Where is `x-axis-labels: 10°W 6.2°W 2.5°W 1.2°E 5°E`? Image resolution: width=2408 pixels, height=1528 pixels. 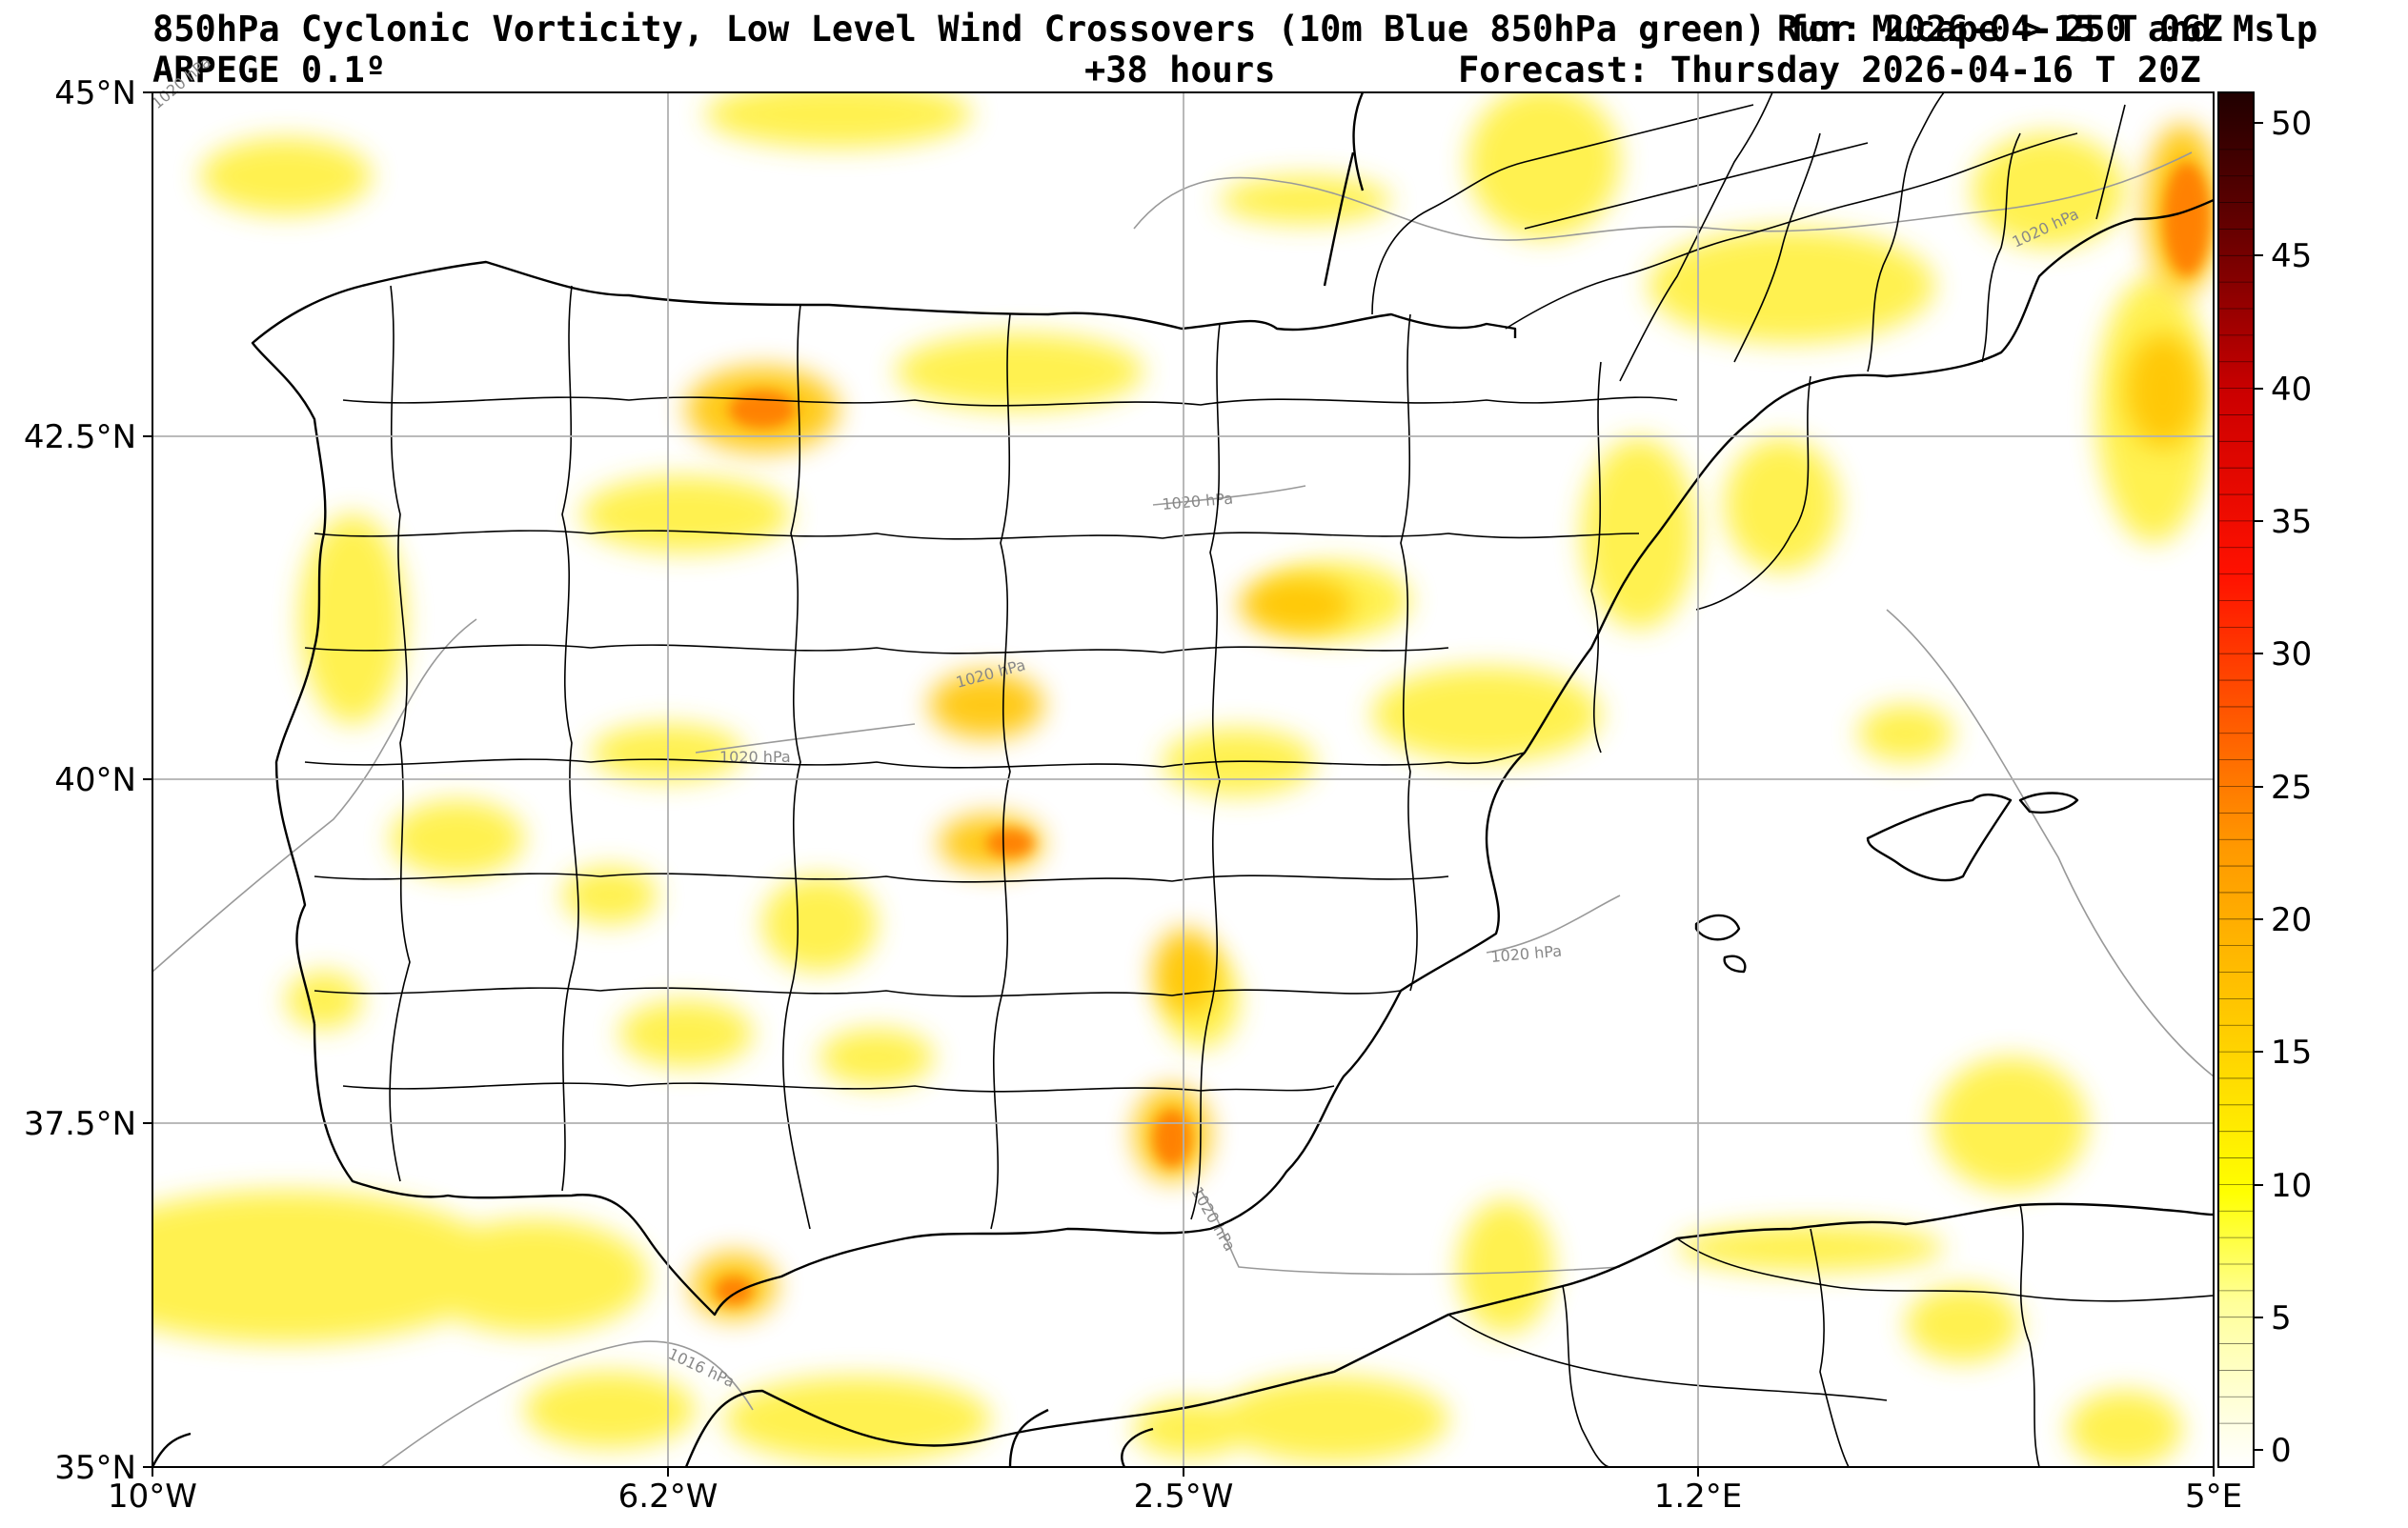 x-axis-labels: 10°W 6.2°W 2.5°W 1.2°E 5°E is located at coordinates (1175, 1497).